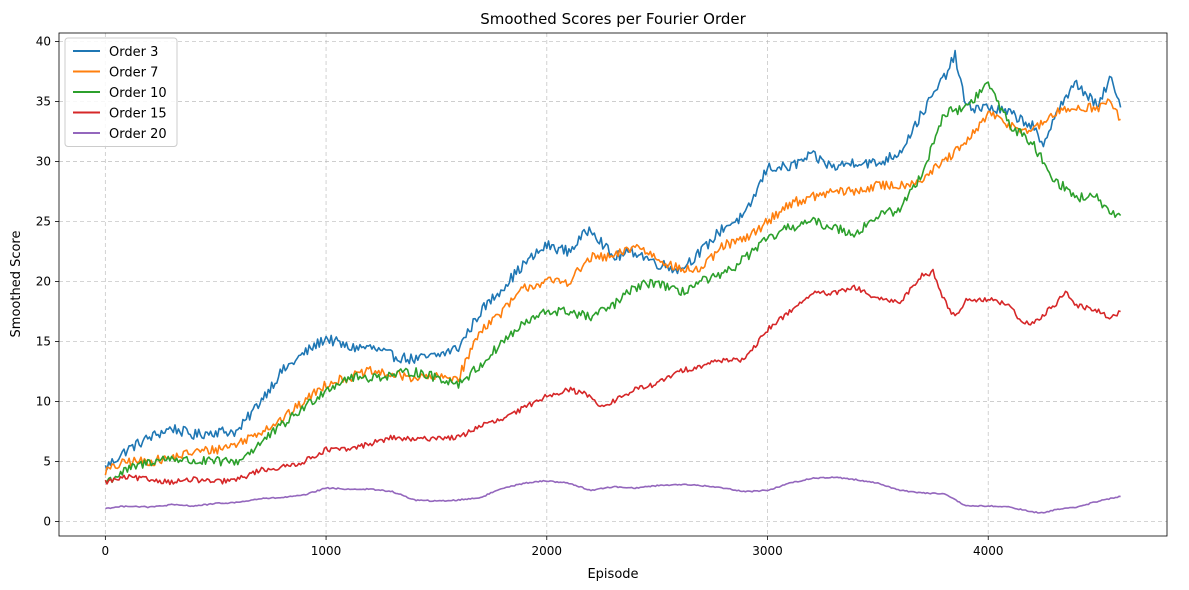  Describe the element at coordinates (43, 281) in the screenshot. I see `y-tick-label: 20` at that location.